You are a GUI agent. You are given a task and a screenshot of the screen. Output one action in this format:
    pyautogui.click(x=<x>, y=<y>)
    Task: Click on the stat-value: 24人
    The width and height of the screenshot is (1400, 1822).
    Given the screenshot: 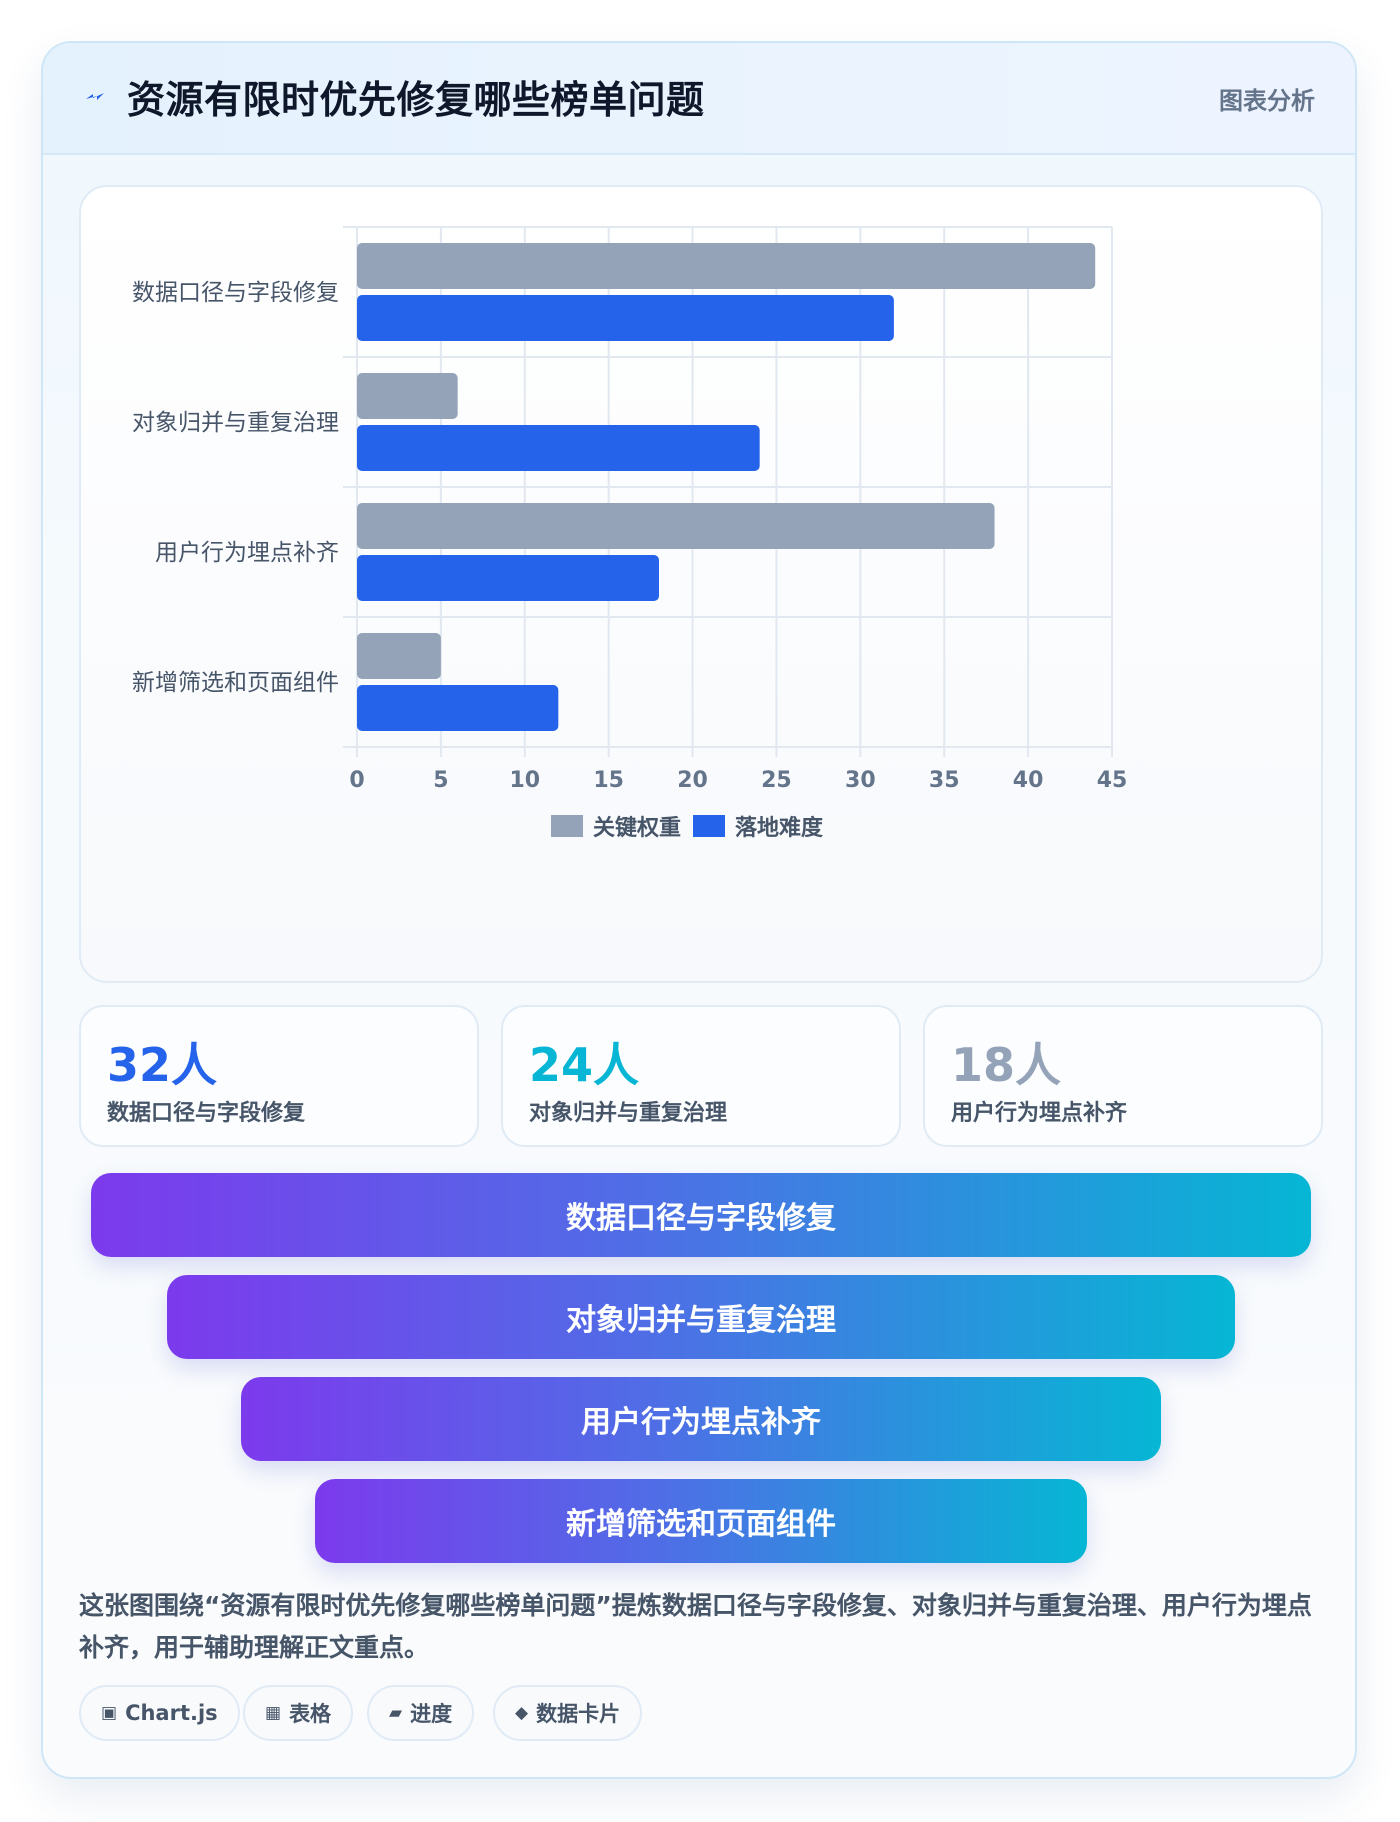 What is the action you would take?
    pyautogui.click(x=584, y=1065)
    